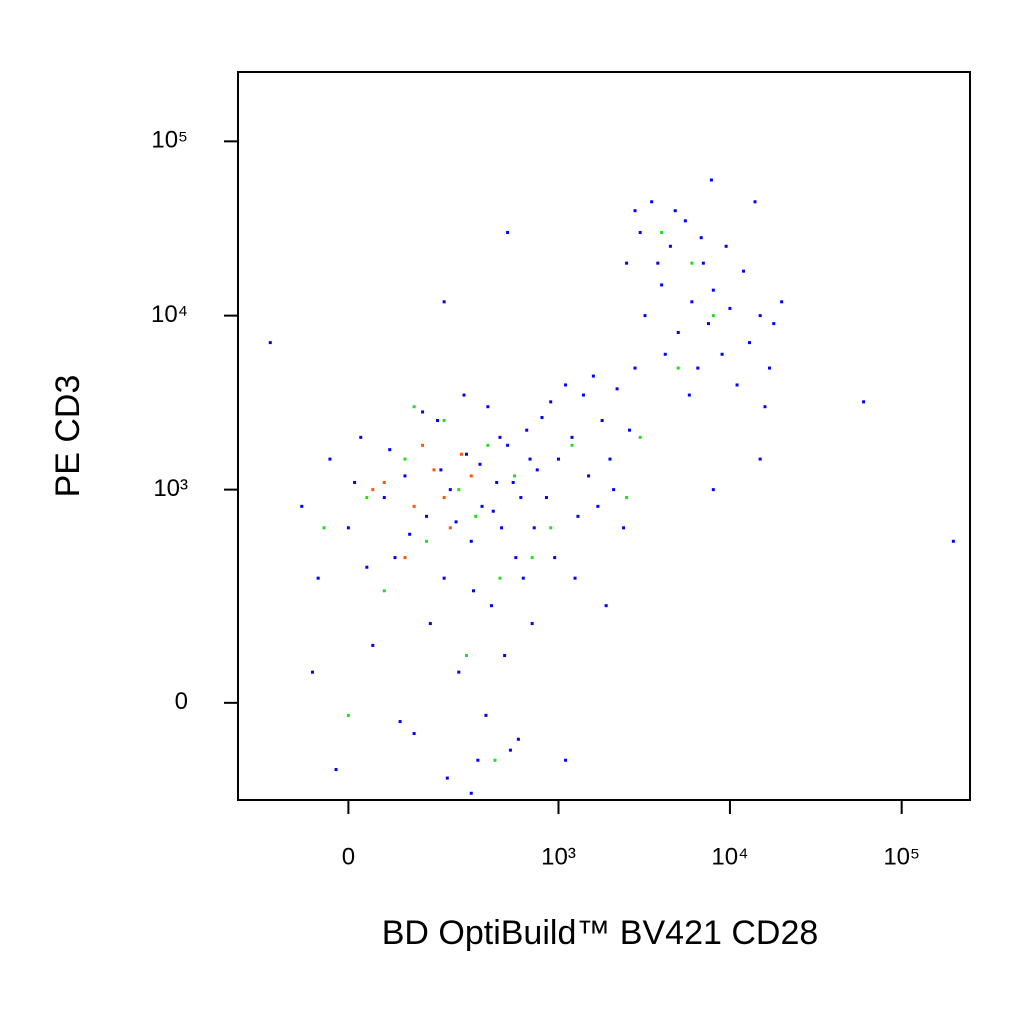 This screenshot has width=1024, height=1029. What do you see at coordinates (600, 933) in the screenshot?
I see `x-axis-label: BD OptiBuild™ BV421 CD28` at bounding box center [600, 933].